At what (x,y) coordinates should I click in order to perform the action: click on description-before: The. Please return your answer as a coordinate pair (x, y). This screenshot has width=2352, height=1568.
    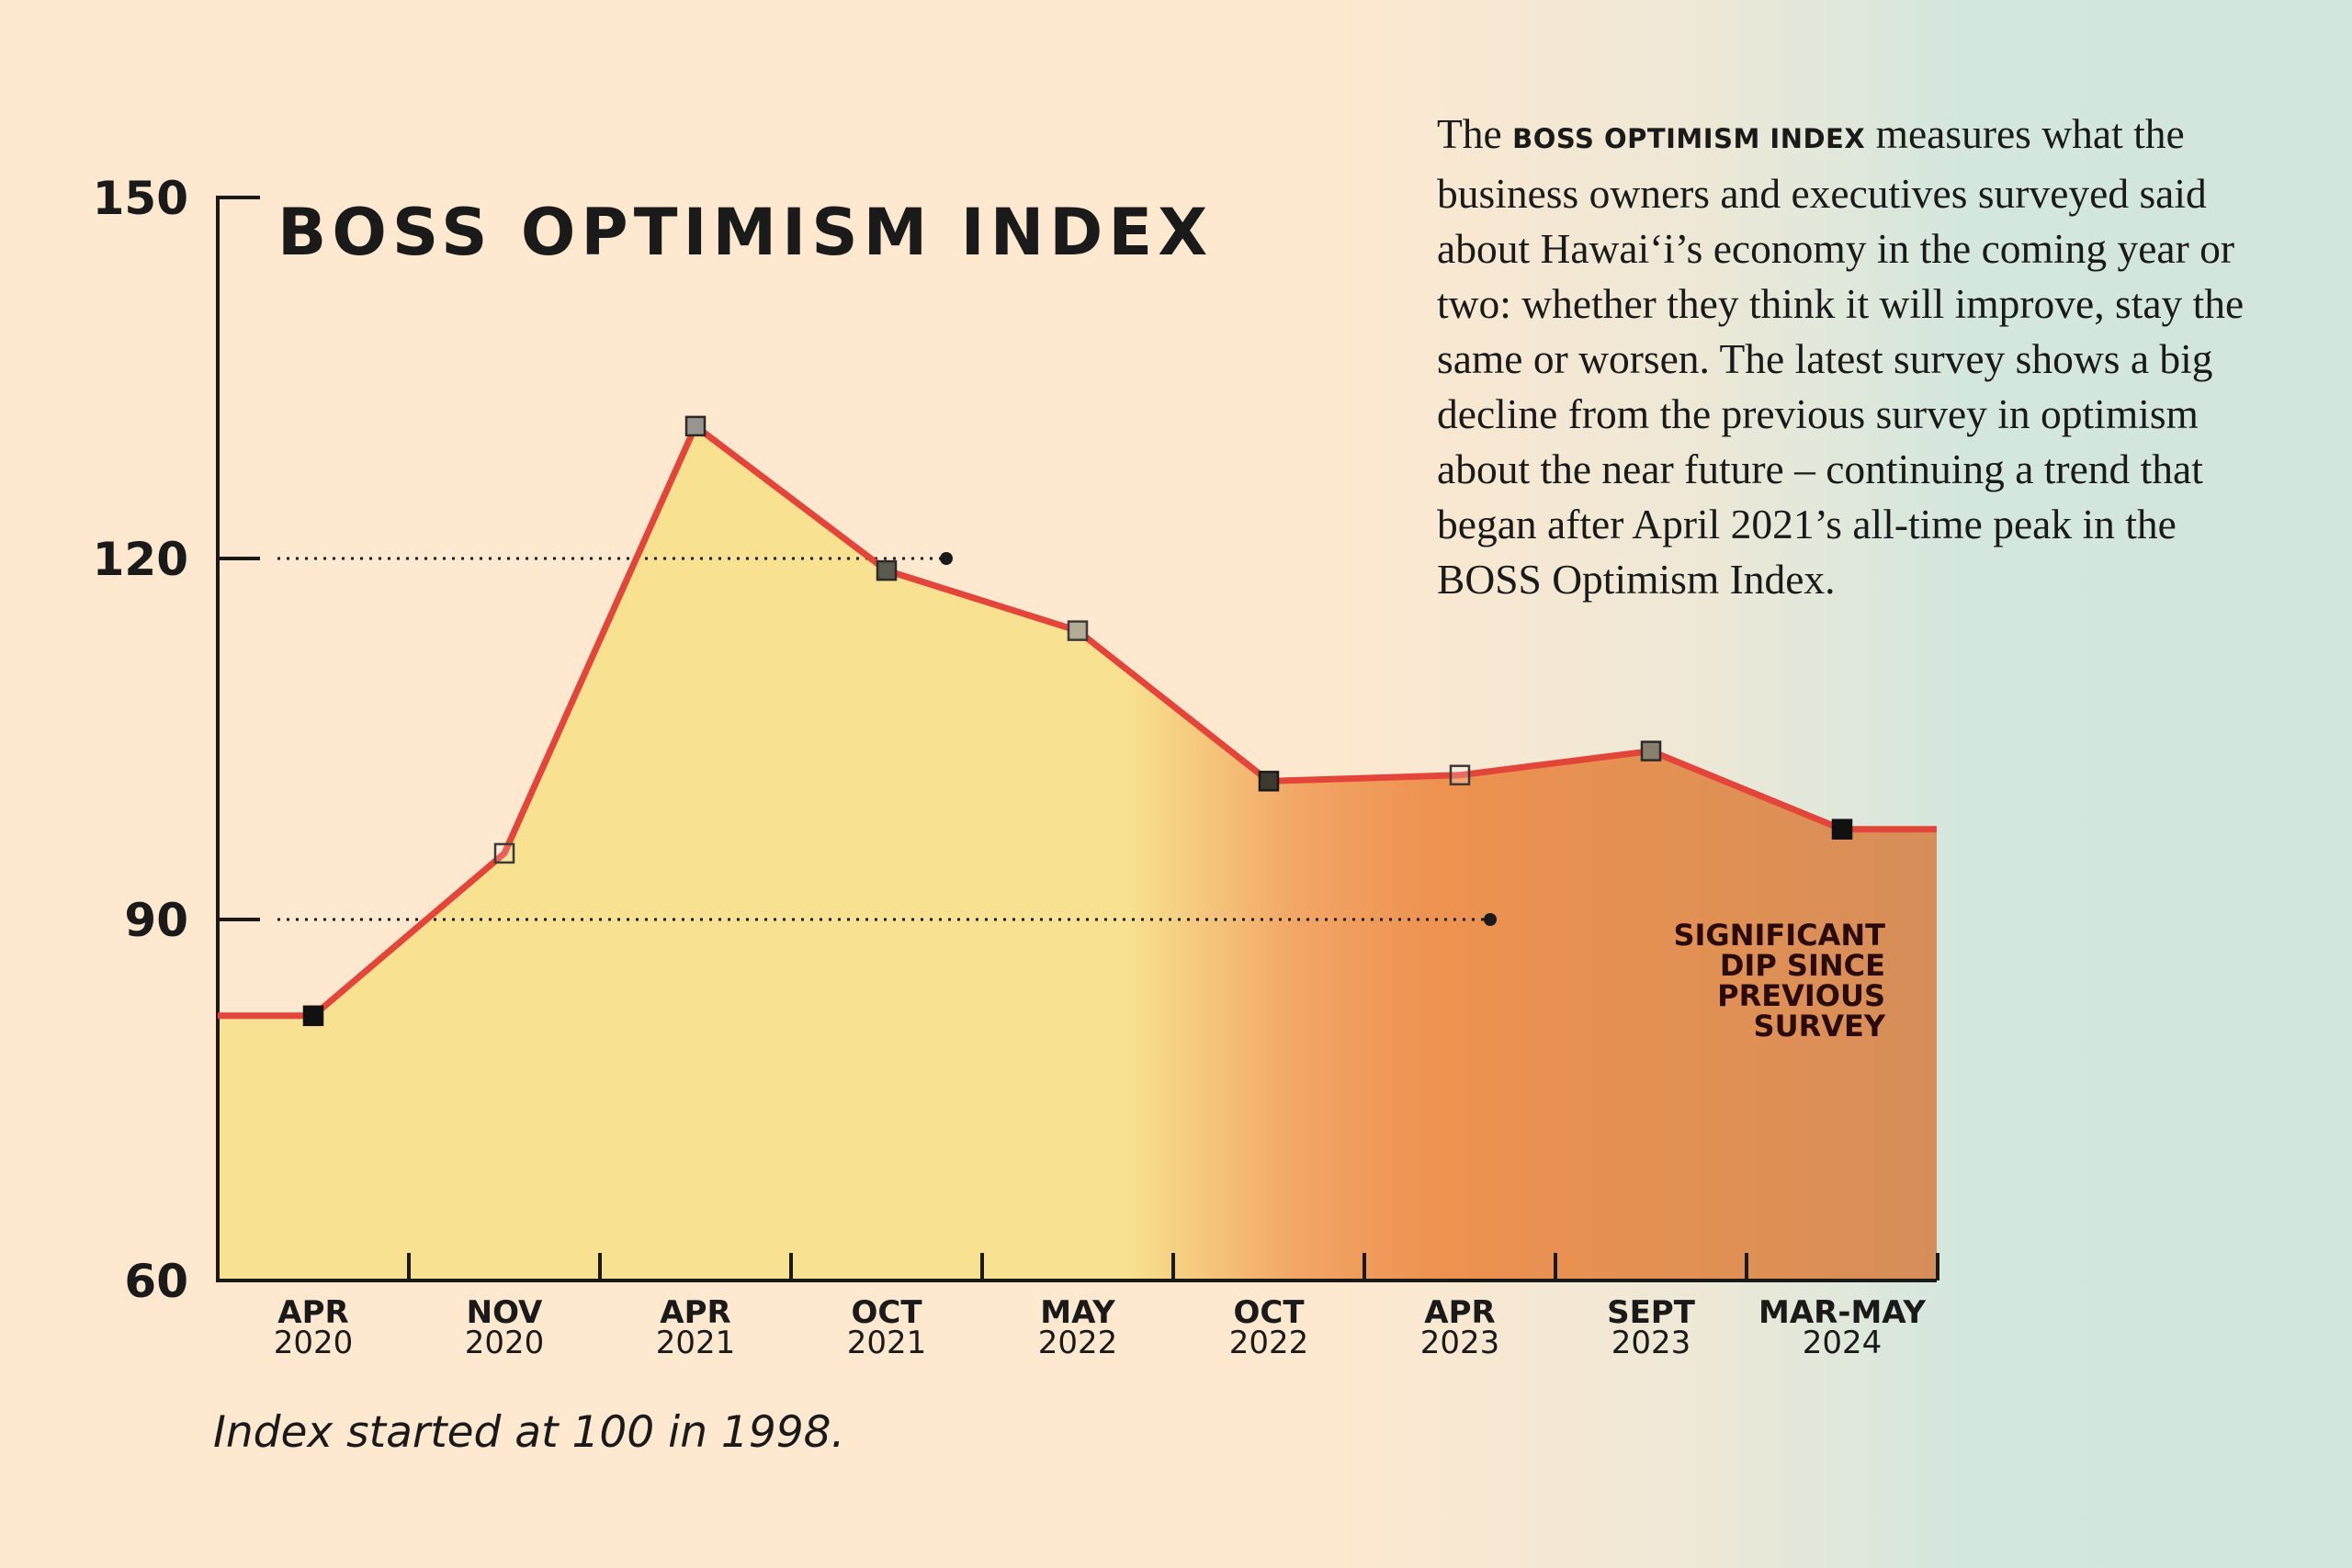
    Looking at the image, I should click on (1475, 134).